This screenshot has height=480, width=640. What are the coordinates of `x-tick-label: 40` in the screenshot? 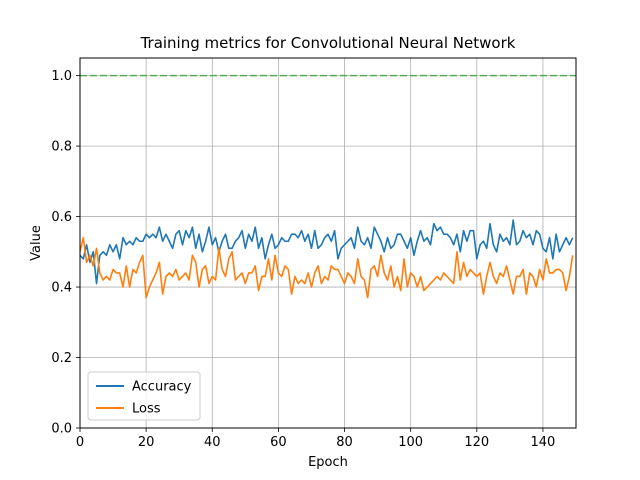 It's located at (212, 442).